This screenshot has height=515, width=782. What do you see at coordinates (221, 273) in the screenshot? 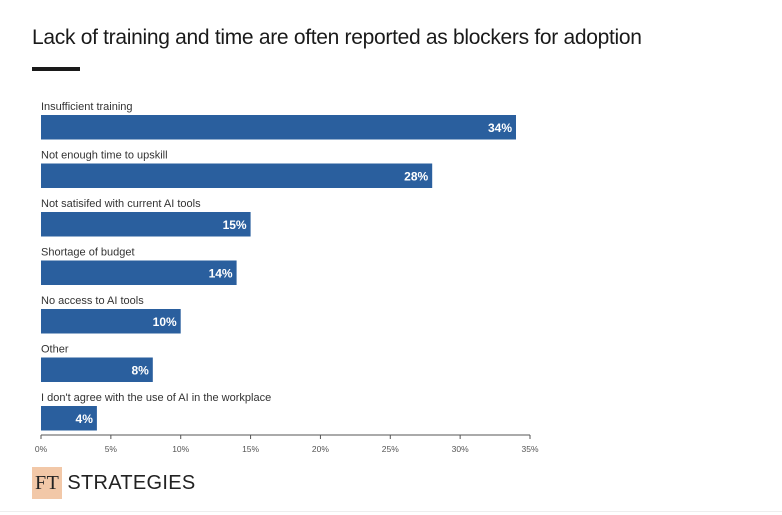
I see `value-label-shortage-of-budget: 14%` at bounding box center [221, 273].